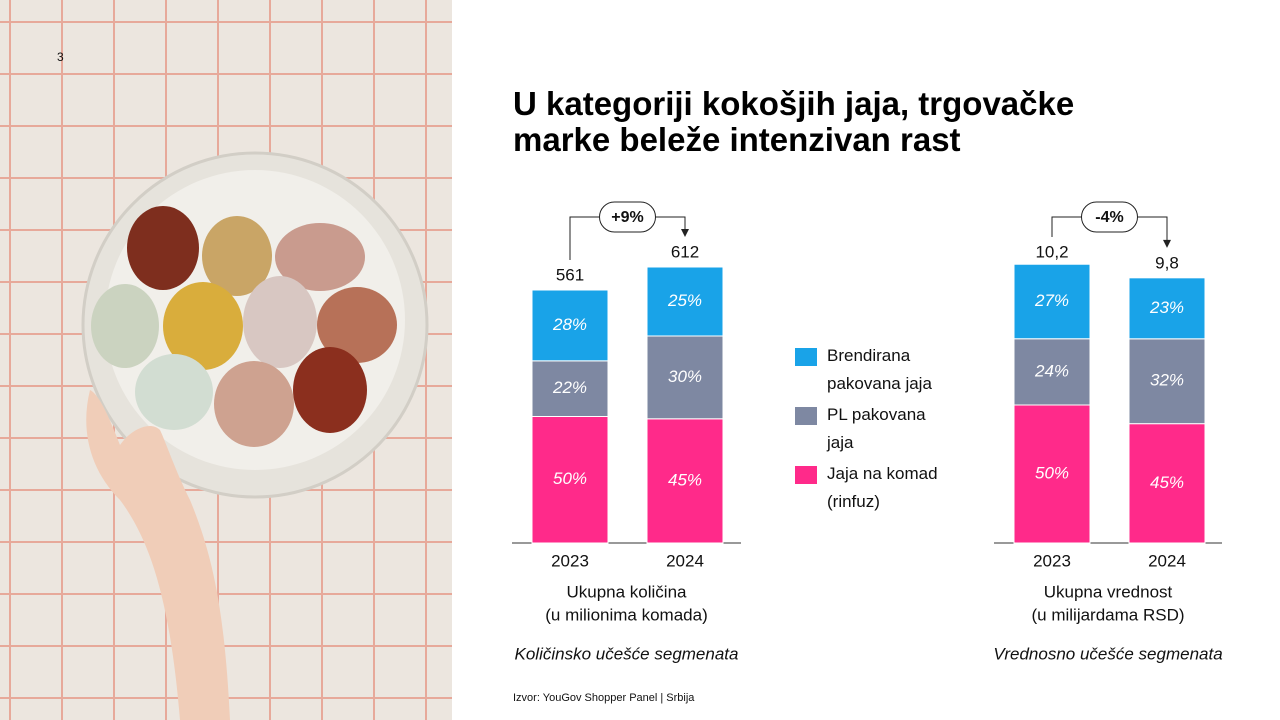  What do you see at coordinates (876, 428) in the screenshot?
I see `legend-label: PL pakovana jaja` at bounding box center [876, 428].